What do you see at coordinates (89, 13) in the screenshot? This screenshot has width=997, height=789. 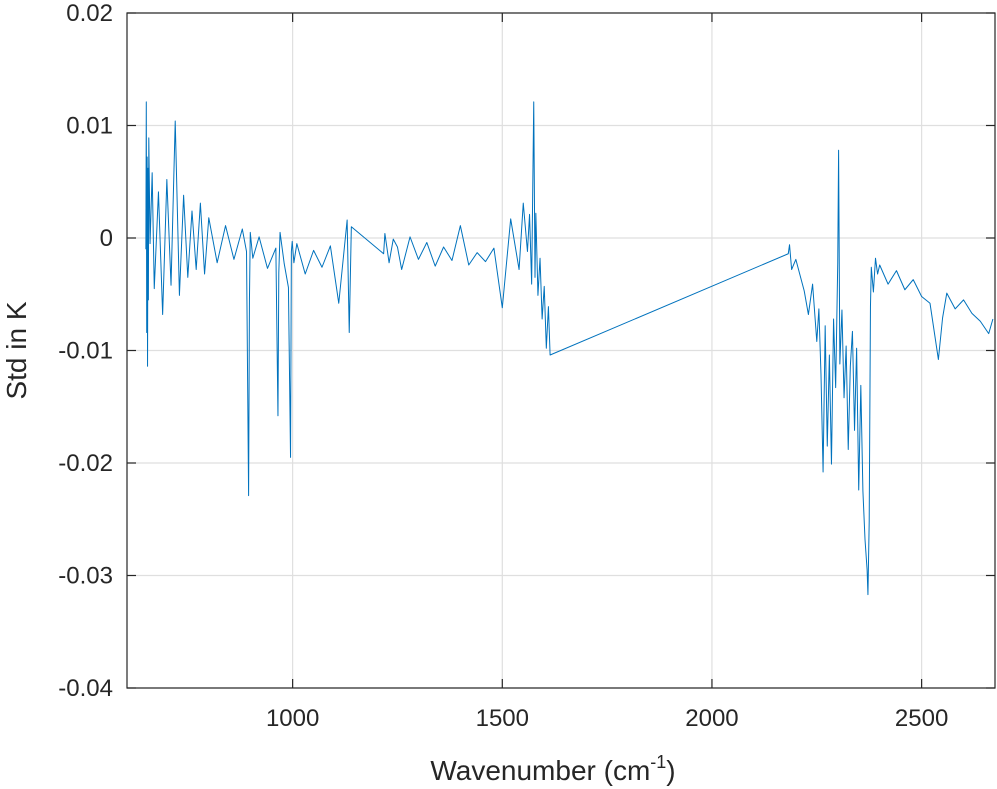 I see `y-tick-label: 0.02` at bounding box center [89, 13].